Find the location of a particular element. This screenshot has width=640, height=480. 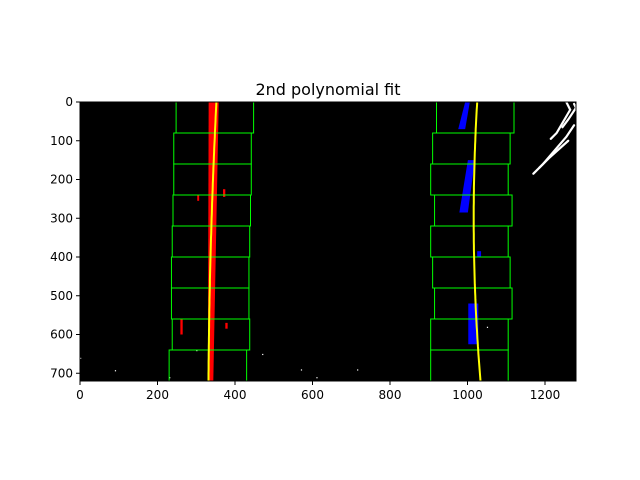

left-fit-line is located at coordinates (212, 241).